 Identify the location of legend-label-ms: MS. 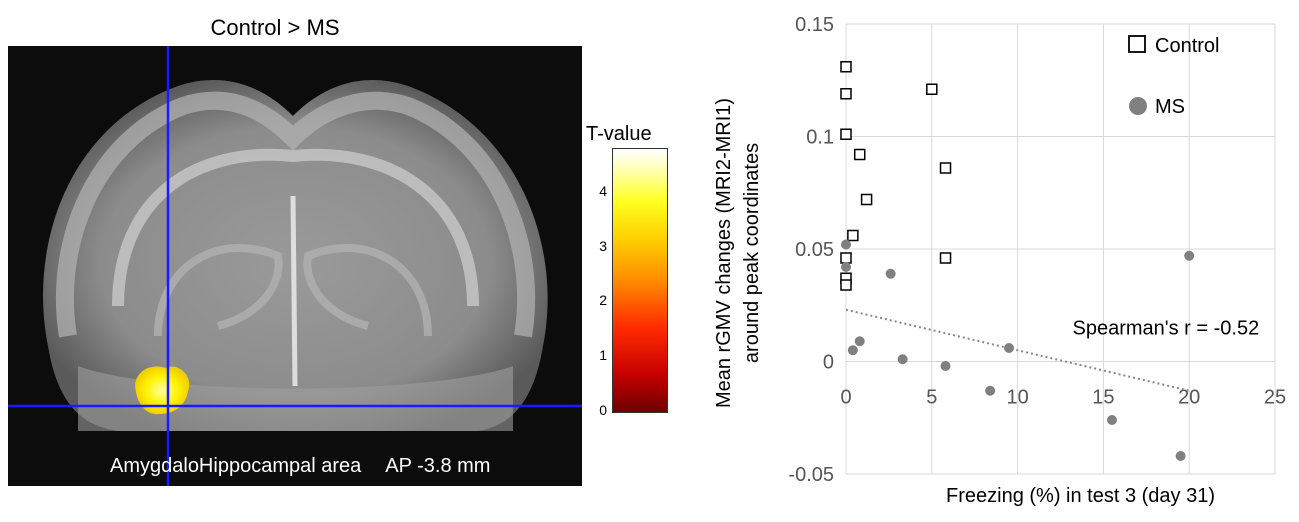
(1170, 107).